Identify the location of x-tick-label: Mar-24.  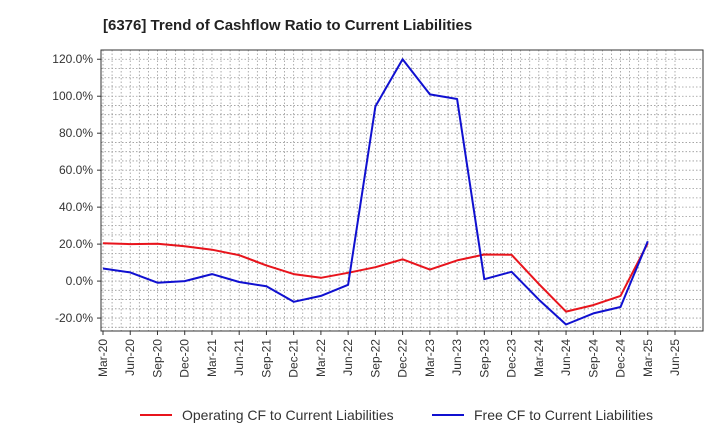
(539, 358).